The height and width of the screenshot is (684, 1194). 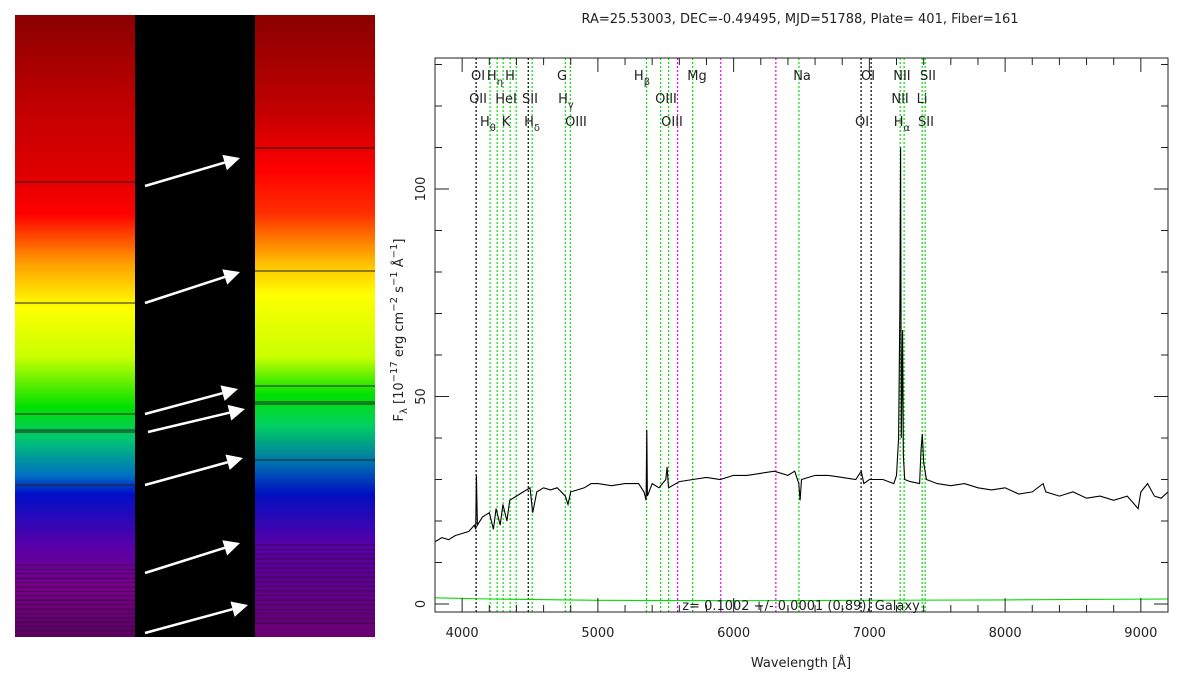 I want to click on x-tick-label: 9000, so click(x=1140, y=633).